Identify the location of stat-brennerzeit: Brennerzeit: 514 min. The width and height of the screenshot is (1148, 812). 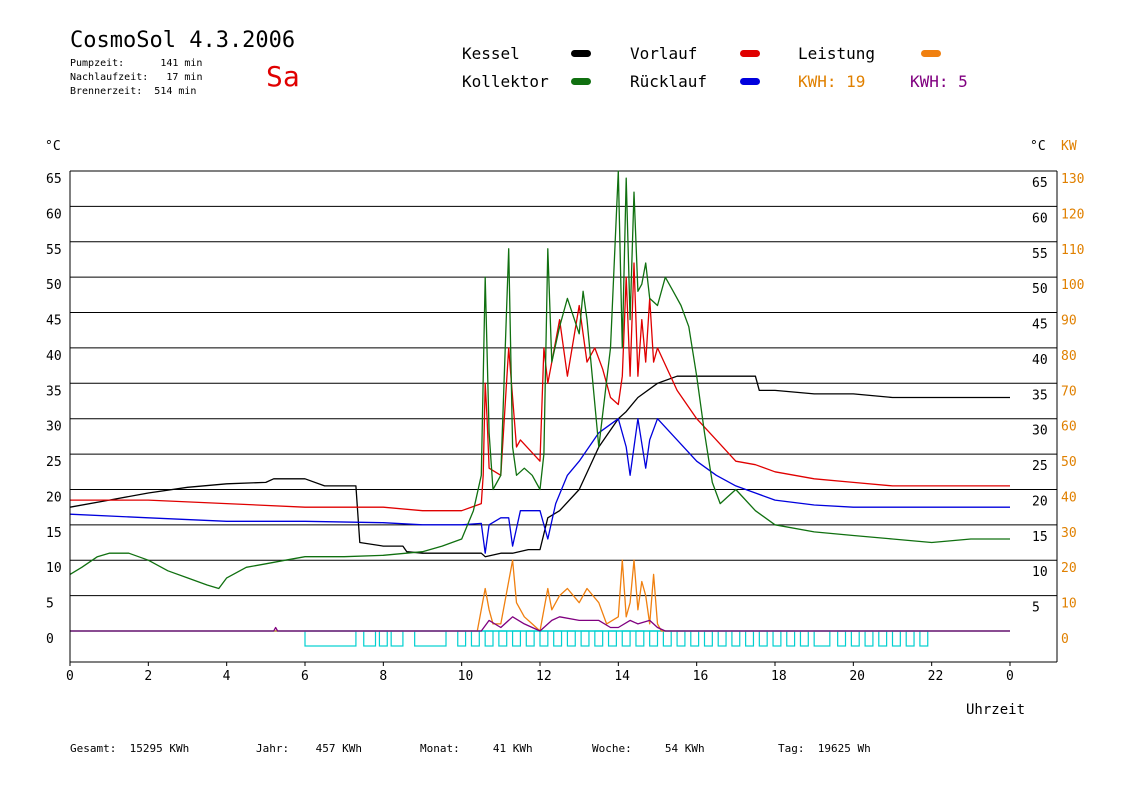
(133, 91).